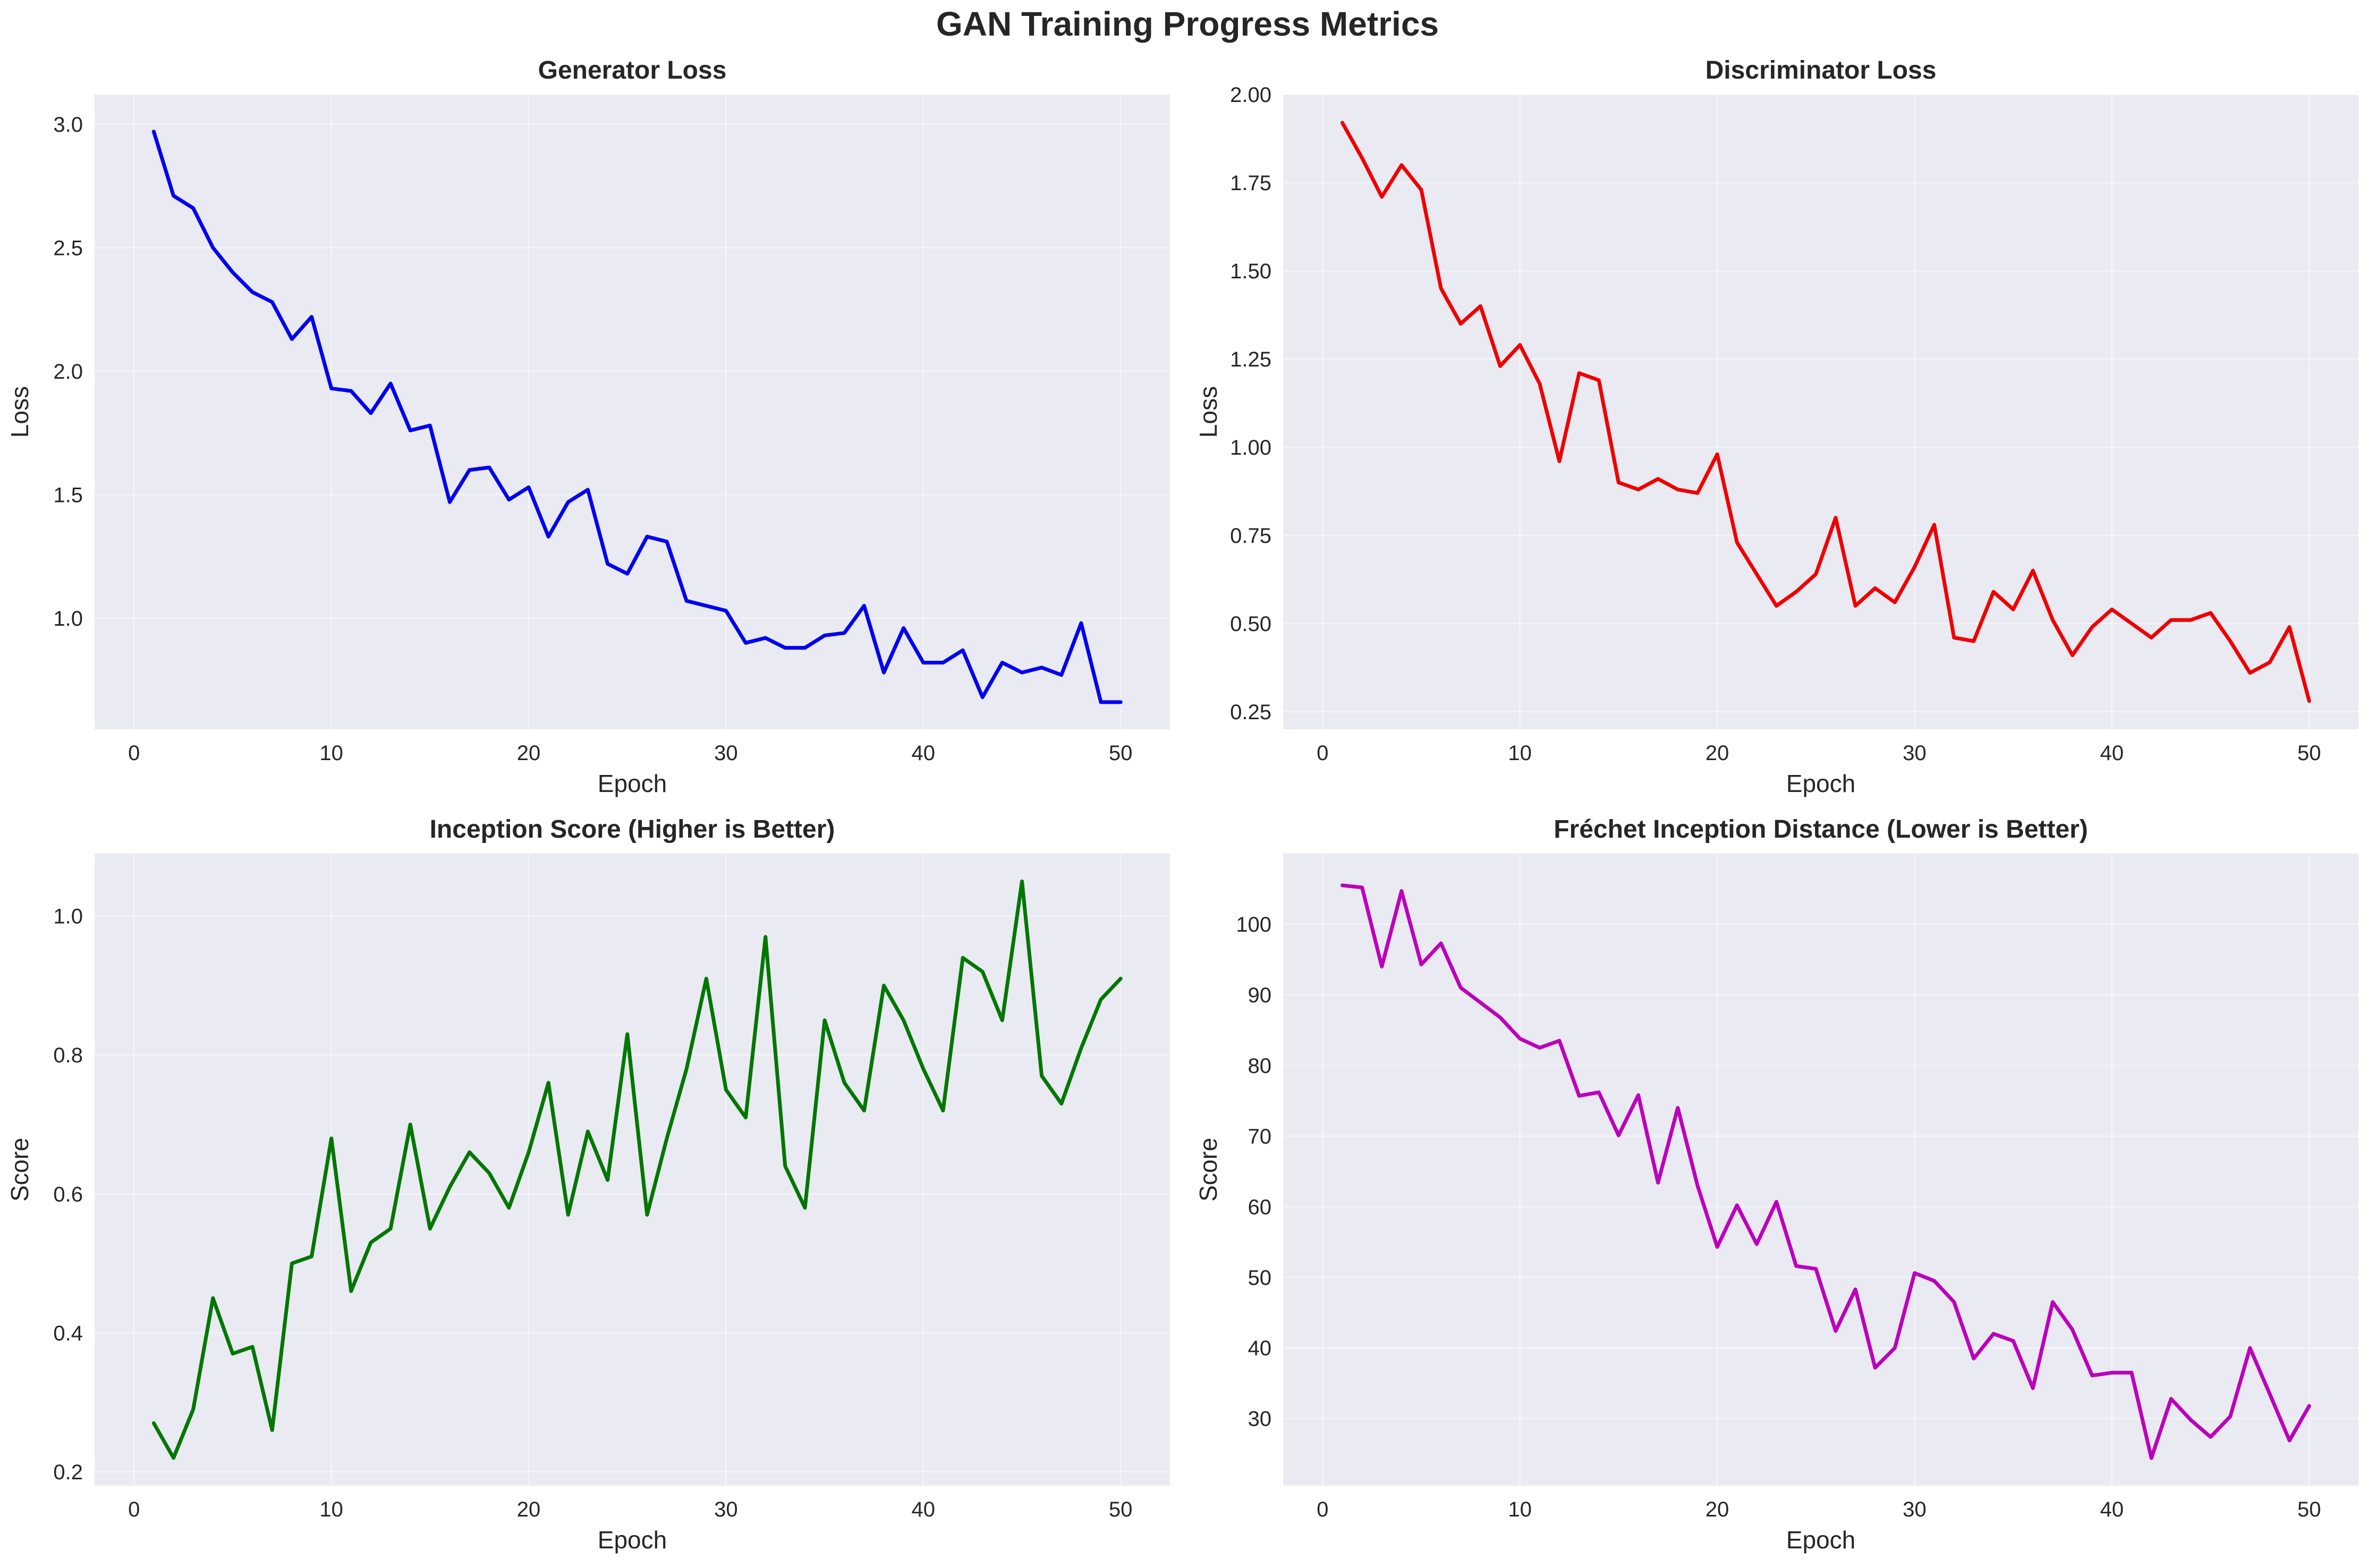 The width and height of the screenshot is (2375, 1568). I want to click on y-tick-label: 70, so click(1260, 1136).